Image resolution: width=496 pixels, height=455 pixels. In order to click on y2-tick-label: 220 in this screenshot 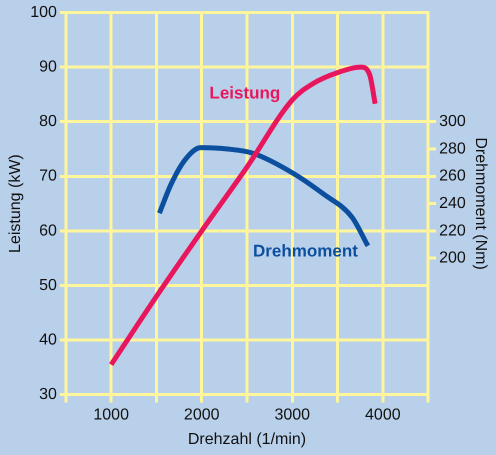, I will do `click(452, 231)`.